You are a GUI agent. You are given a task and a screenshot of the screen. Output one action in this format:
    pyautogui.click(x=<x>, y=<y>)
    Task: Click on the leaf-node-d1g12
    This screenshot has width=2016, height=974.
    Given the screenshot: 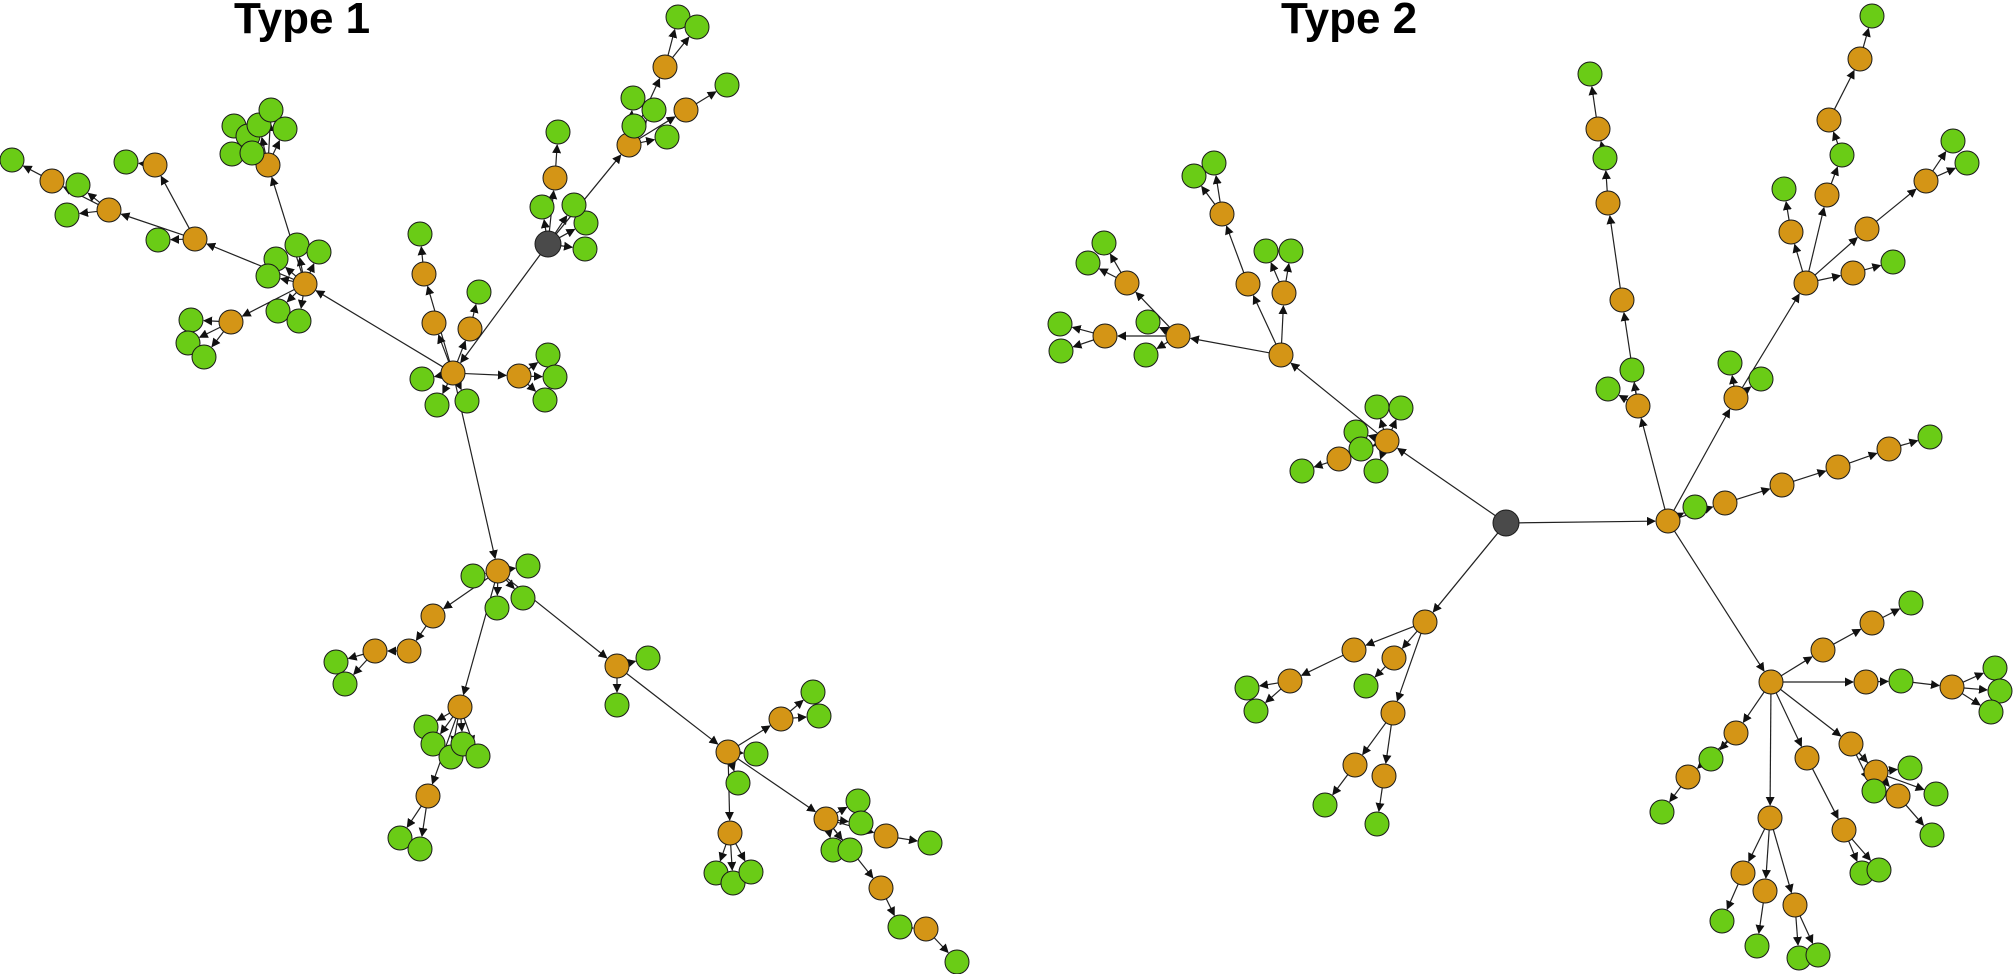 What is the action you would take?
    pyautogui.click(x=158, y=240)
    